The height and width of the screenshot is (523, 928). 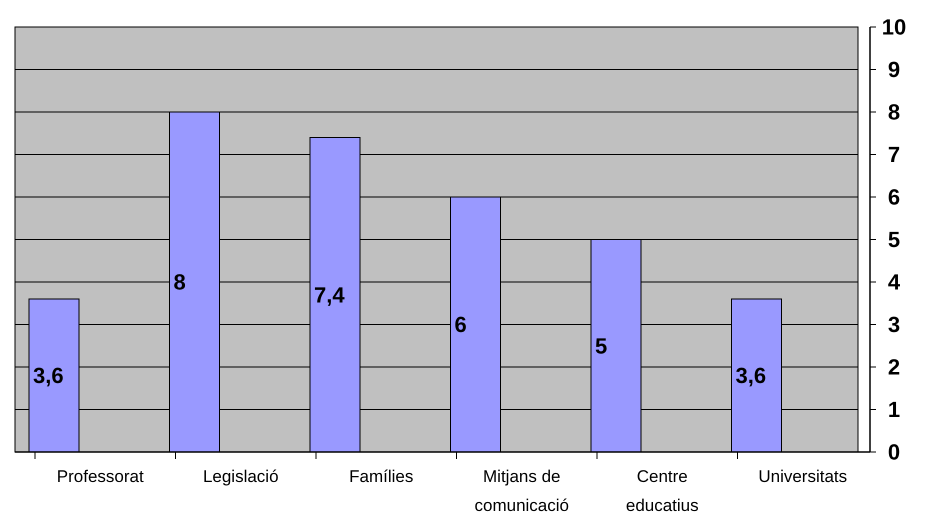 I want to click on data-label: 5, so click(x=601, y=345).